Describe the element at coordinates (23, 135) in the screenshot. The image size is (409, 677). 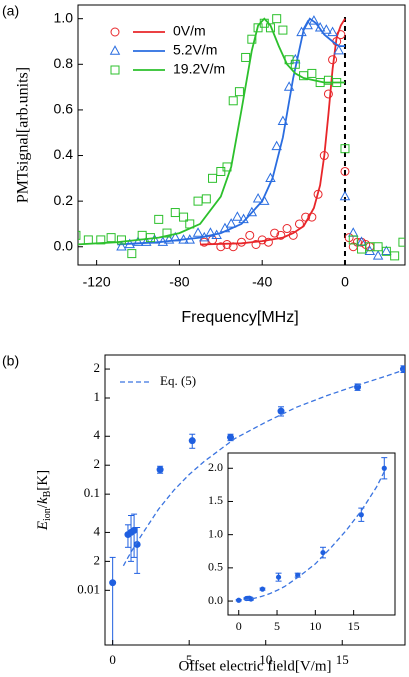
I see `y-axis-title: PMTsignal[arb.units]` at that location.